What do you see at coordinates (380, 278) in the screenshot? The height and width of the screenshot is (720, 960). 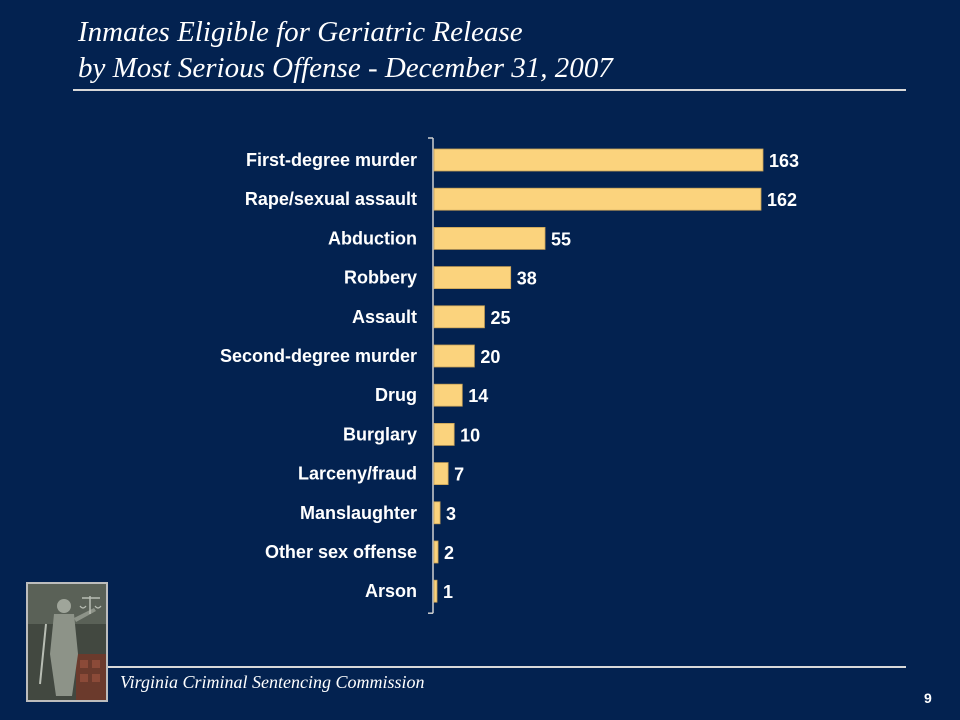 I see `category-label: Robbery` at bounding box center [380, 278].